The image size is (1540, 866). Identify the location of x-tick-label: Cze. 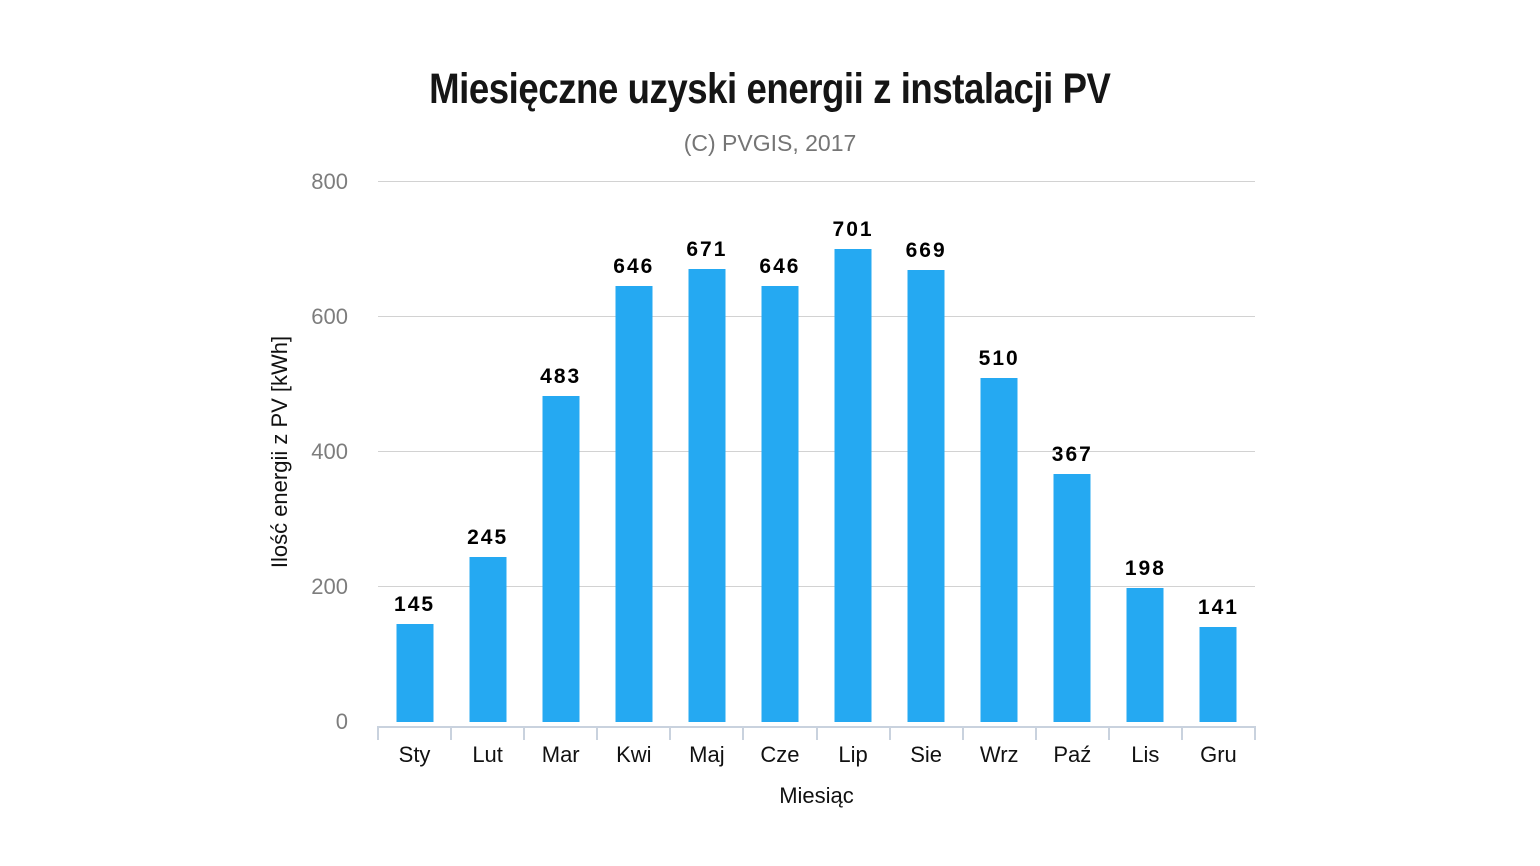
(780, 754).